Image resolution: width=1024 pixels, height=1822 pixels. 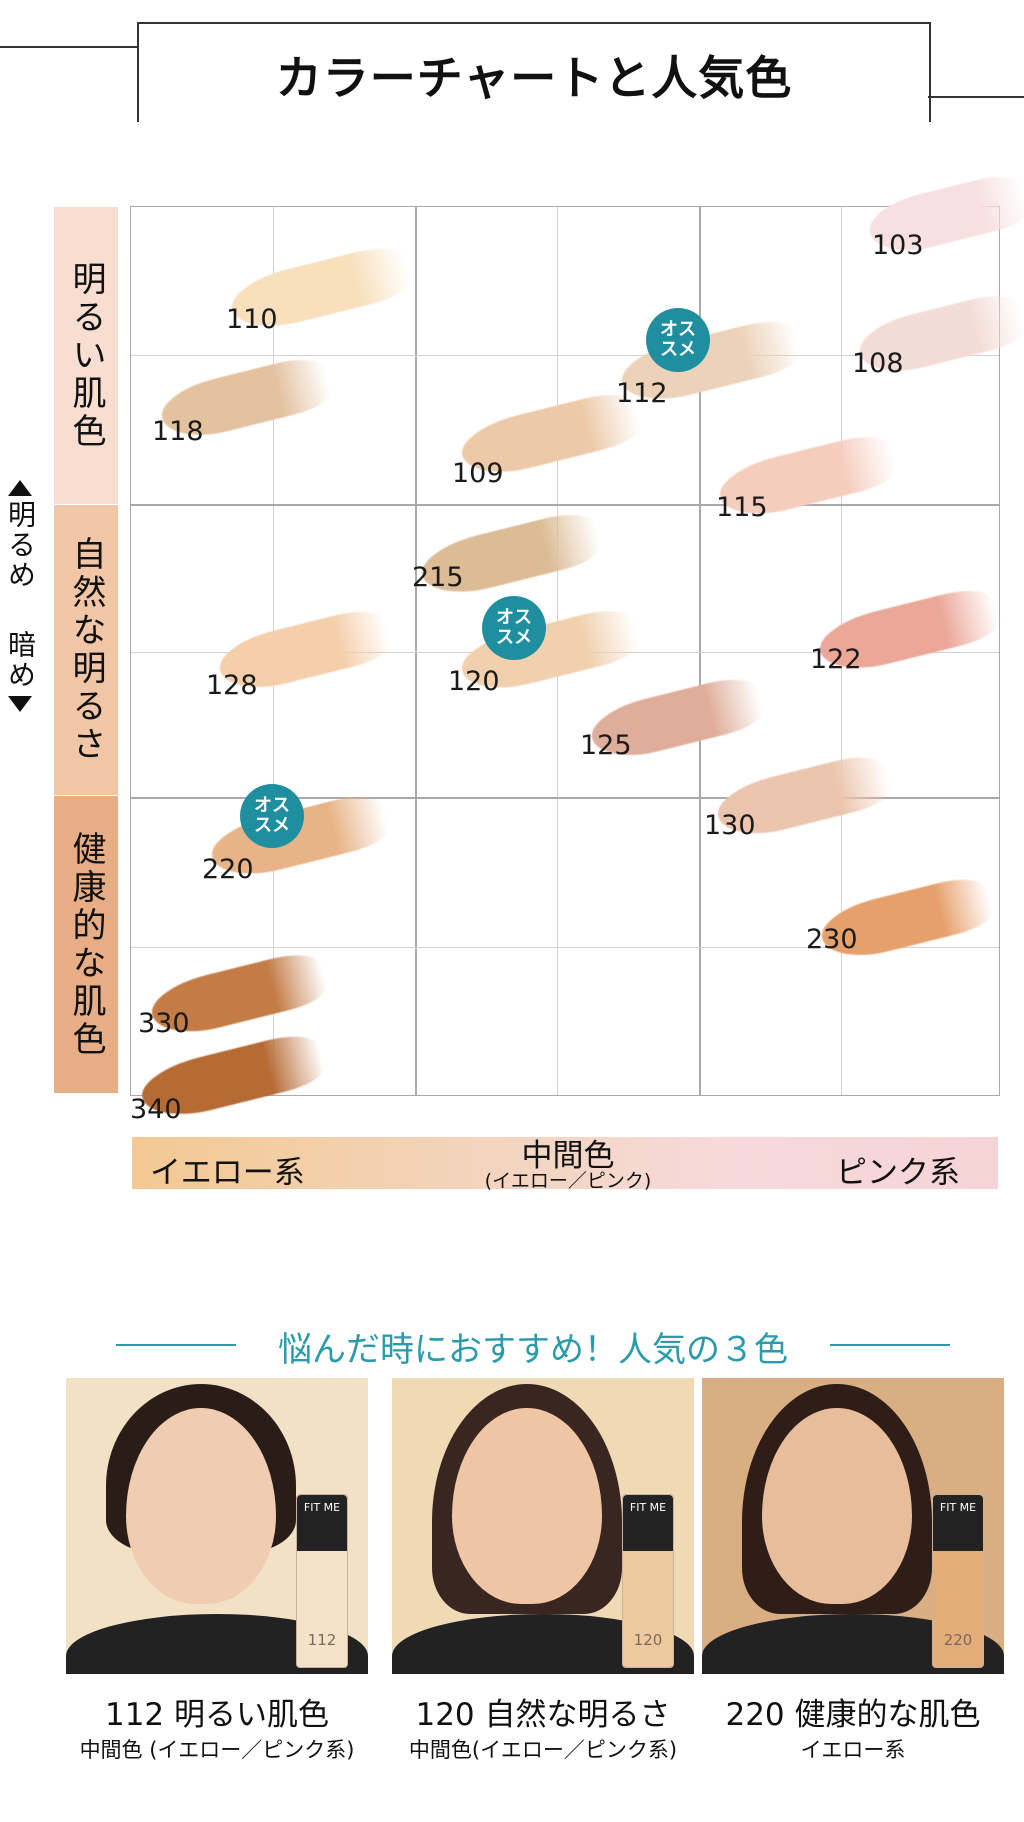 I want to click on band-light-skin: 明るい肌色, so click(x=86, y=355).